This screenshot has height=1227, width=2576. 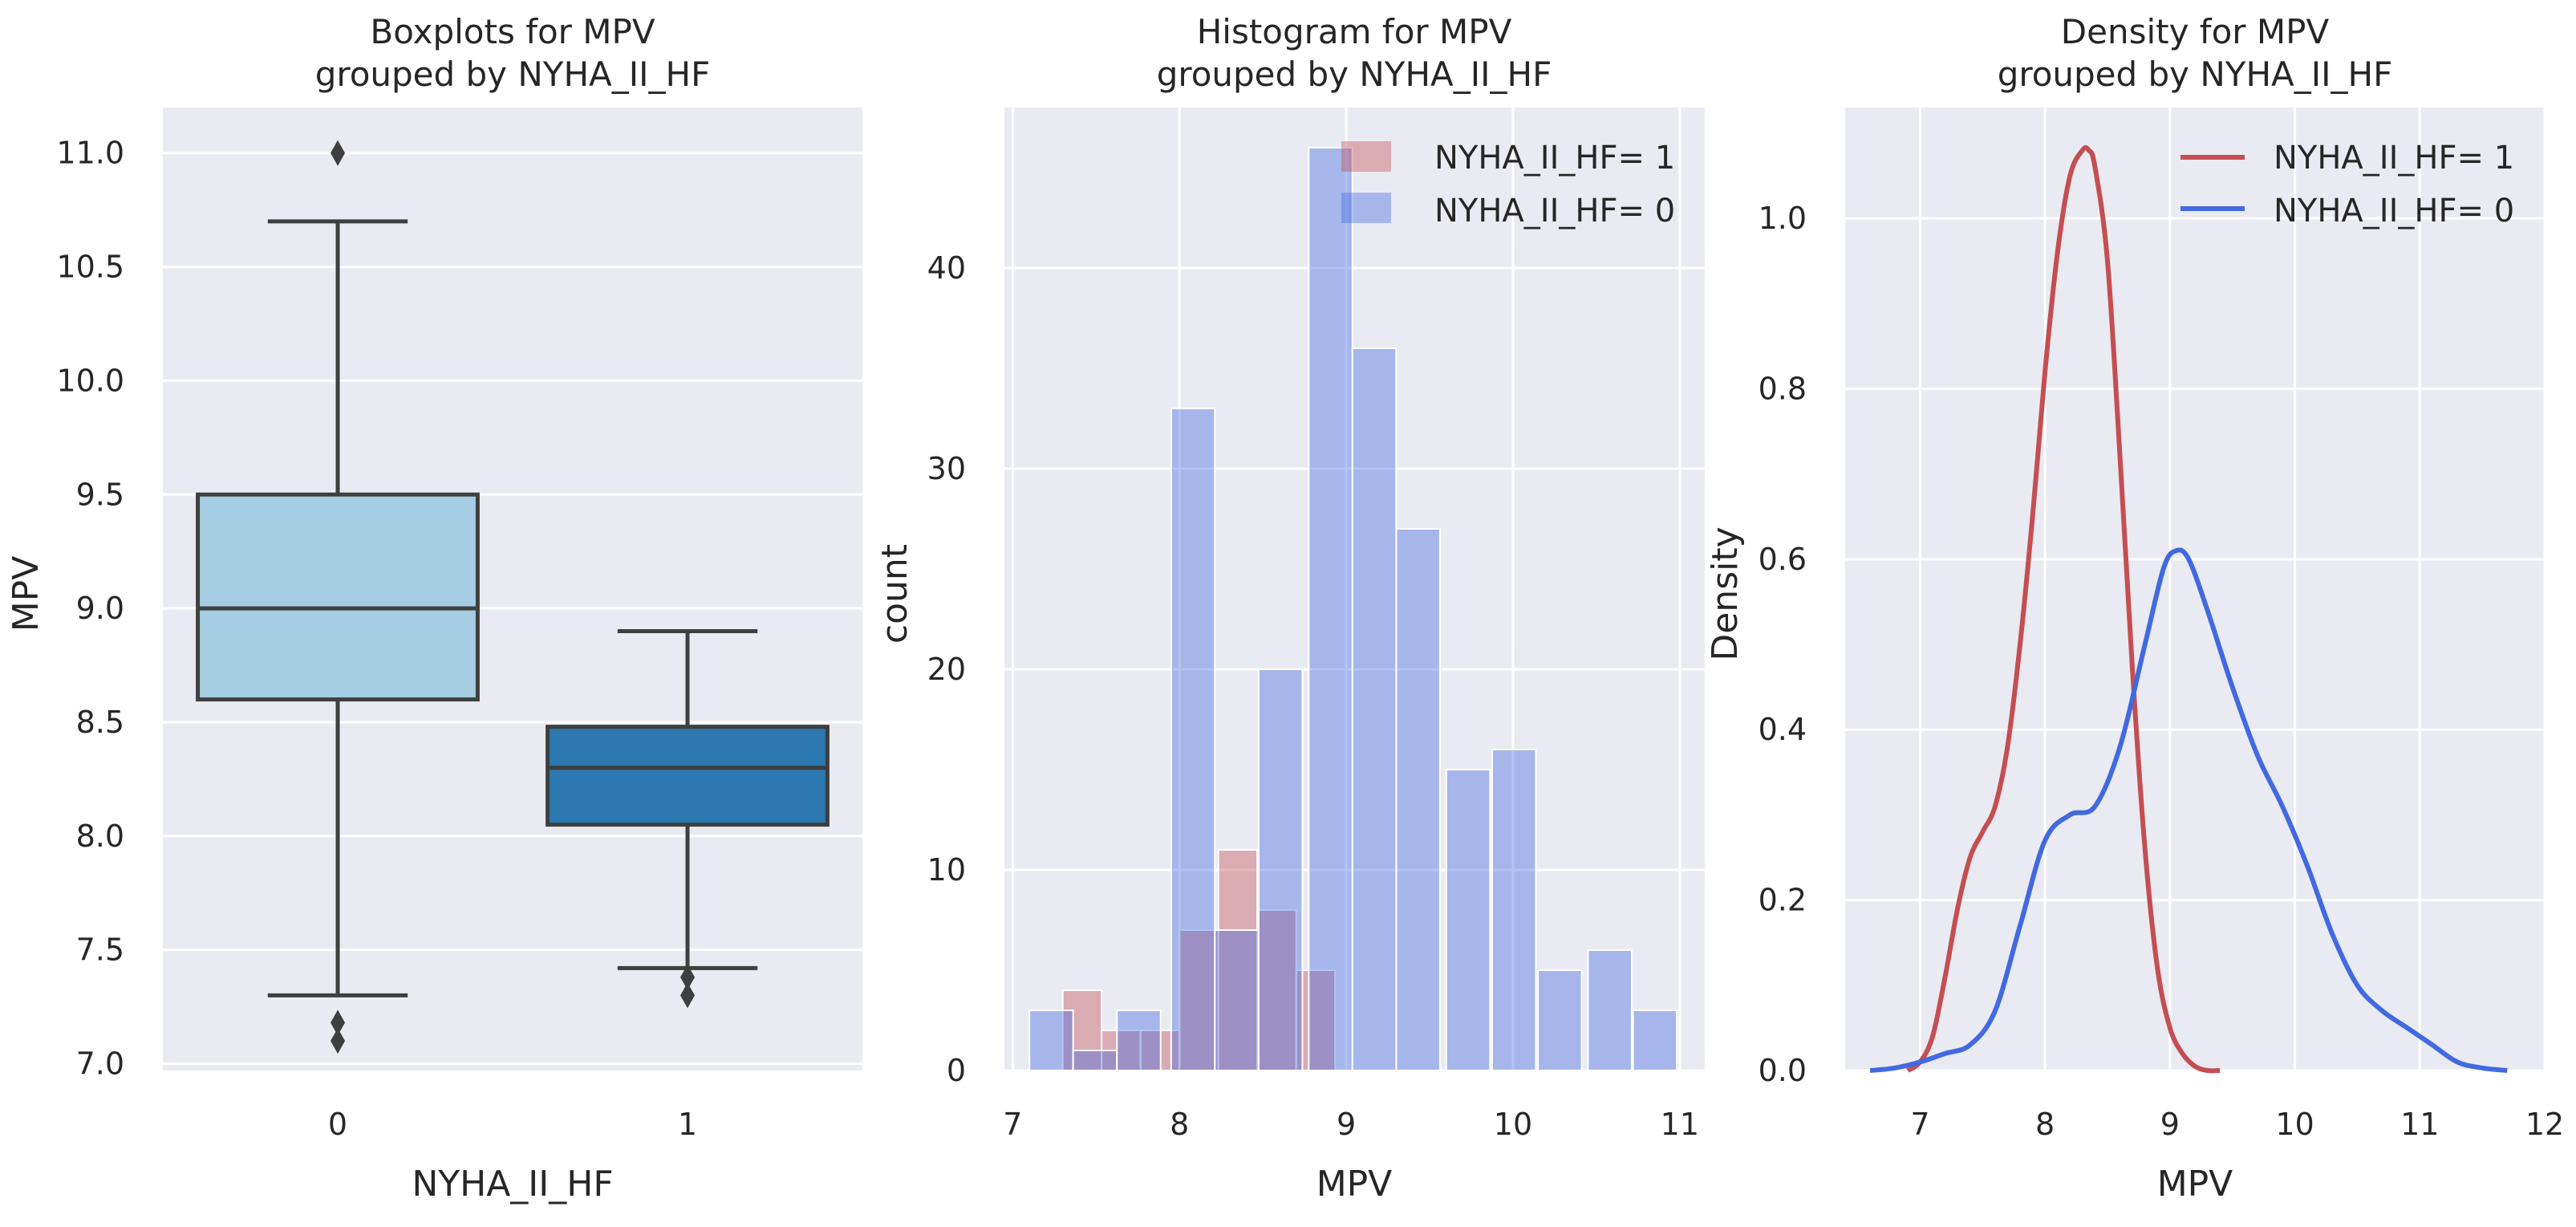 What do you see at coordinates (26, 594) in the screenshot?
I see `y-axis-label: MPV` at bounding box center [26, 594].